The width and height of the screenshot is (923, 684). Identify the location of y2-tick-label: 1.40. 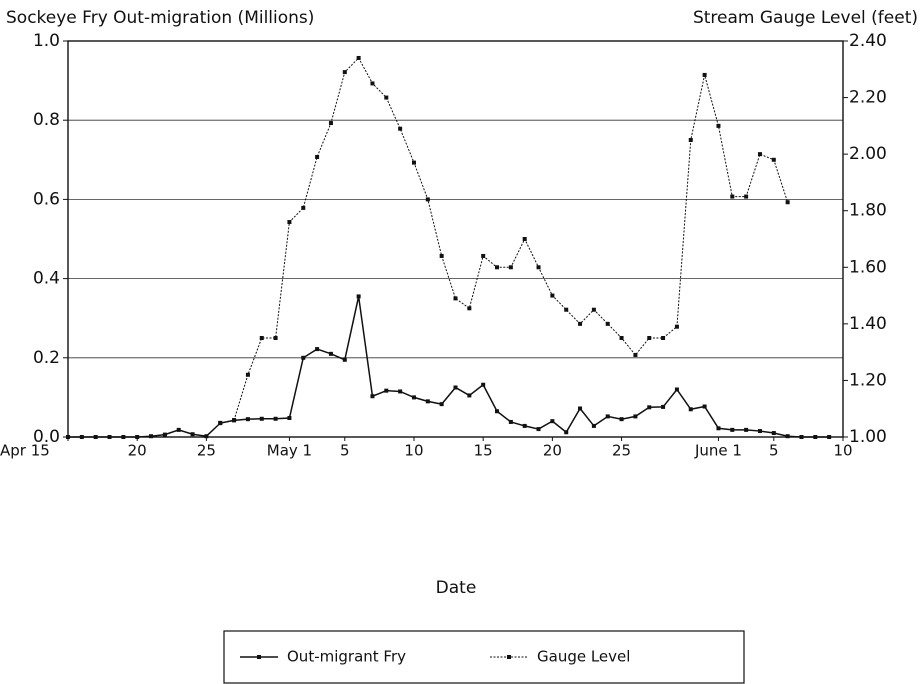
(868, 324).